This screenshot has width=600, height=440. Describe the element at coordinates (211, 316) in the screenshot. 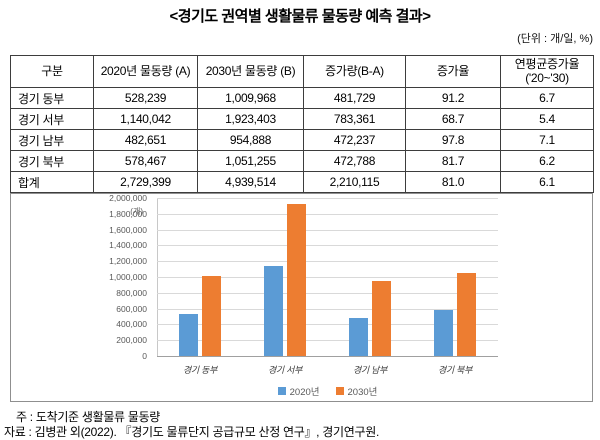

I see `bar-2030년-경기 동부` at that location.